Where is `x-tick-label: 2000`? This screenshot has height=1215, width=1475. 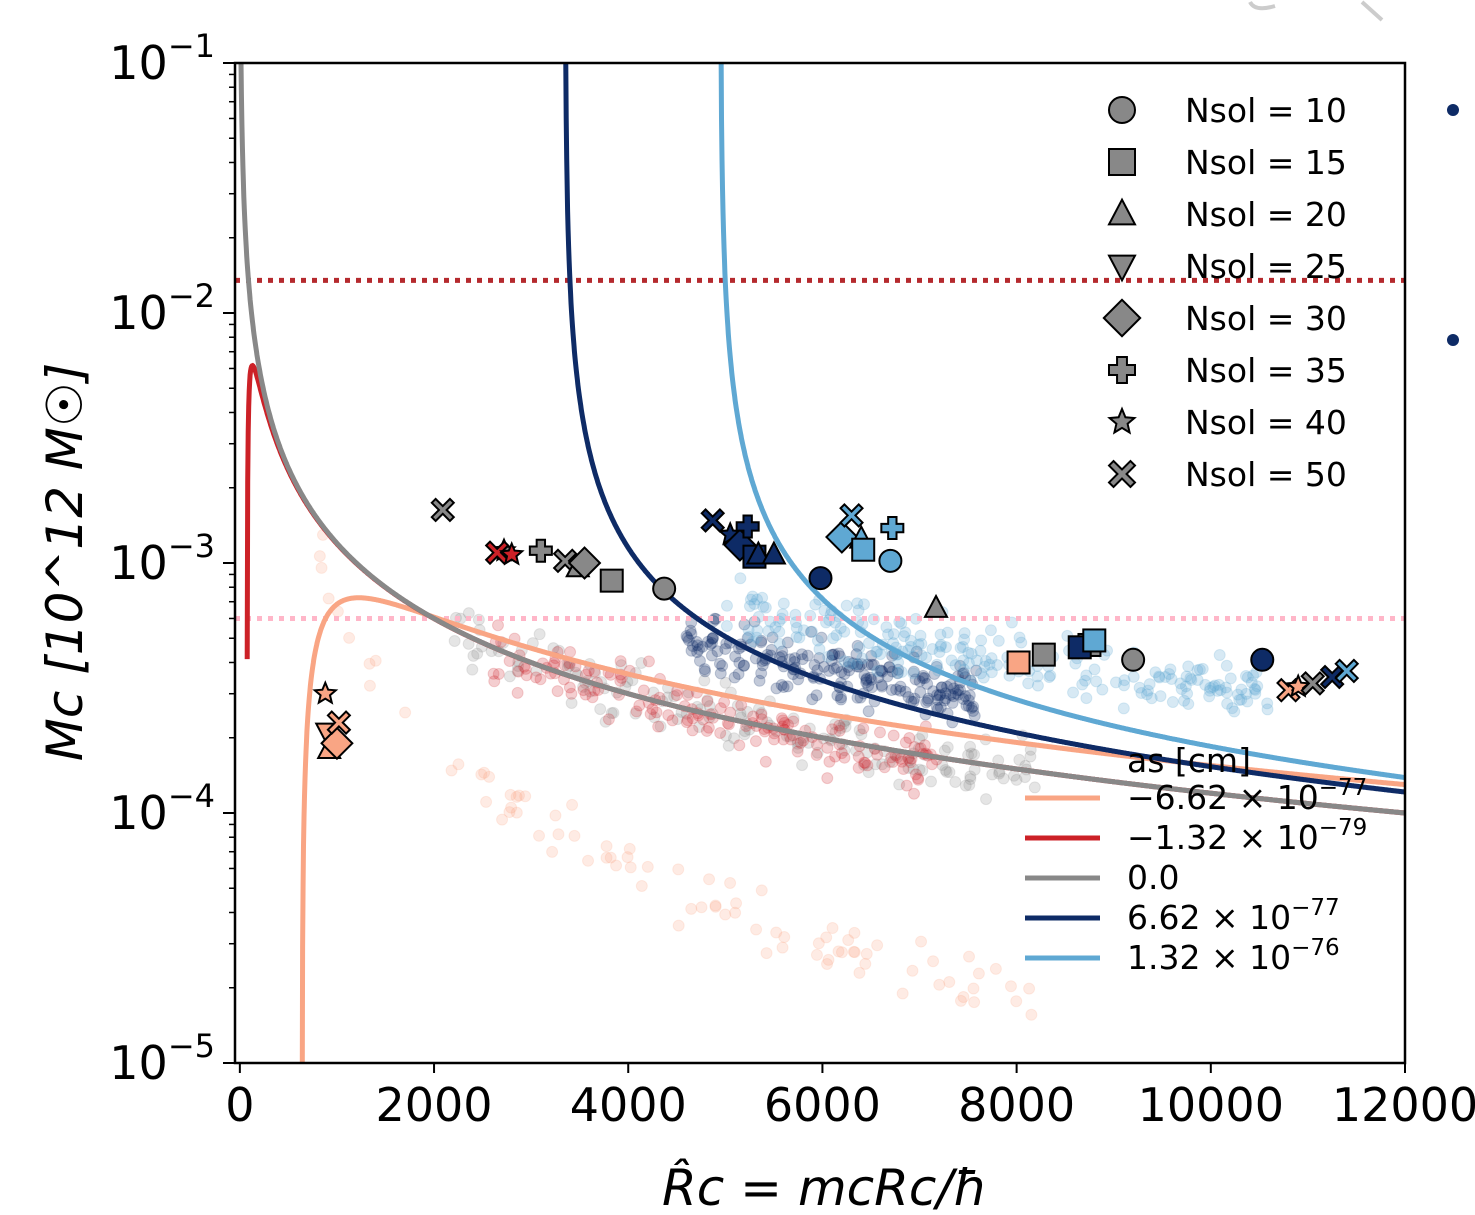 x-tick-label: 2000 is located at coordinates (434, 1105).